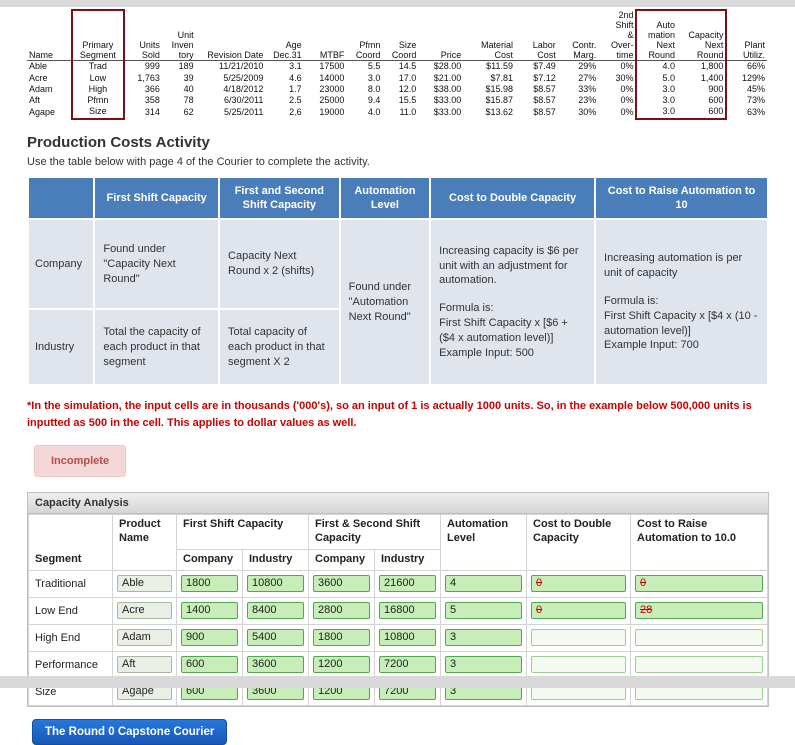 This screenshot has width=795, height=745. Describe the element at coordinates (578, 36) in the screenshot. I see `courier-col-header: Contr. Marg.` at that location.